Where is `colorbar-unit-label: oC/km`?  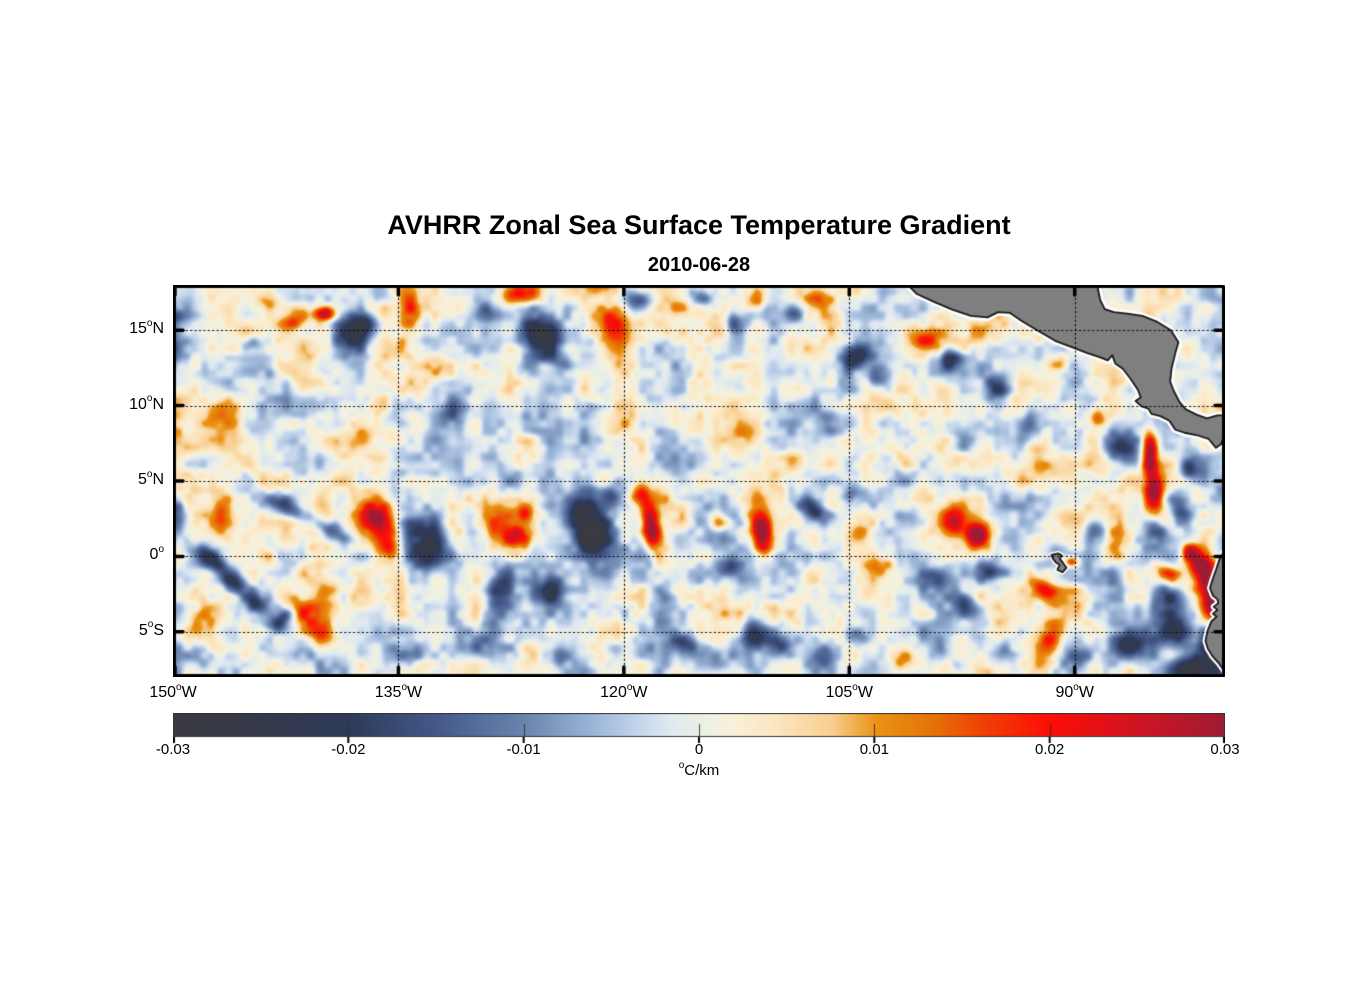
colorbar-unit-label: oC/km is located at coordinates (699, 770).